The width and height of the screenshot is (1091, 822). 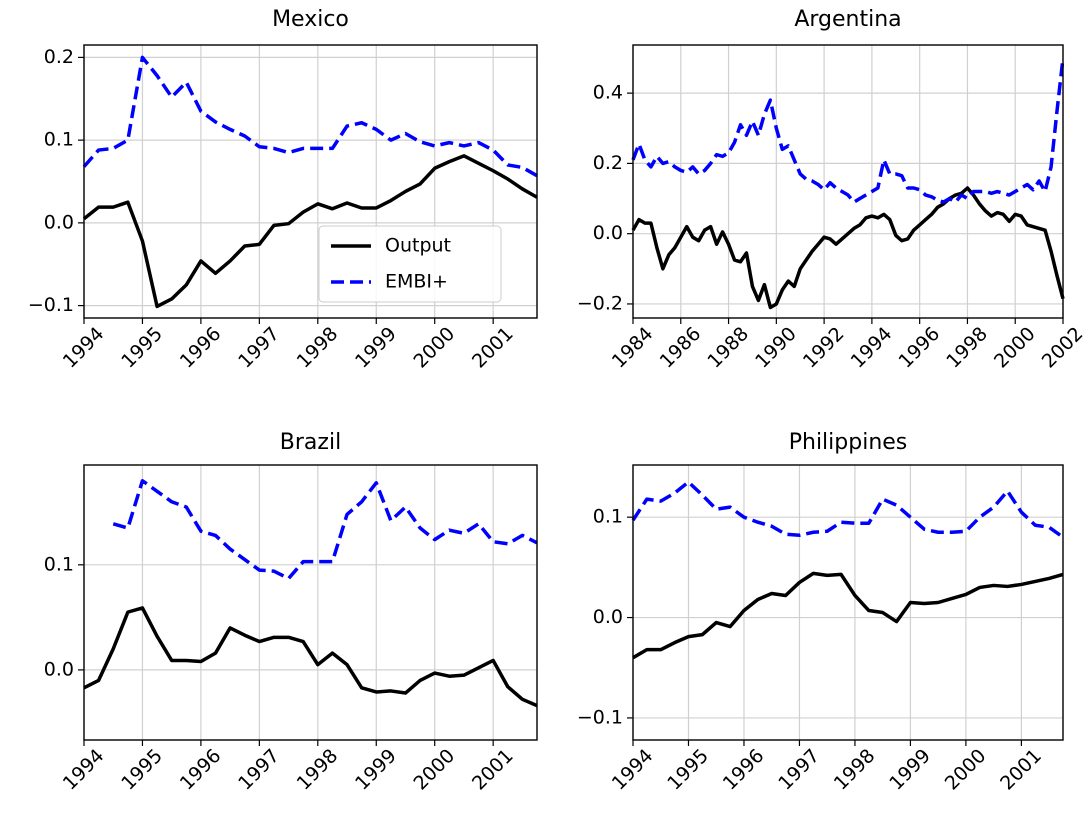 What do you see at coordinates (847, 19) in the screenshot?
I see `panel-title: Argentina` at bounding box center [847, 19].